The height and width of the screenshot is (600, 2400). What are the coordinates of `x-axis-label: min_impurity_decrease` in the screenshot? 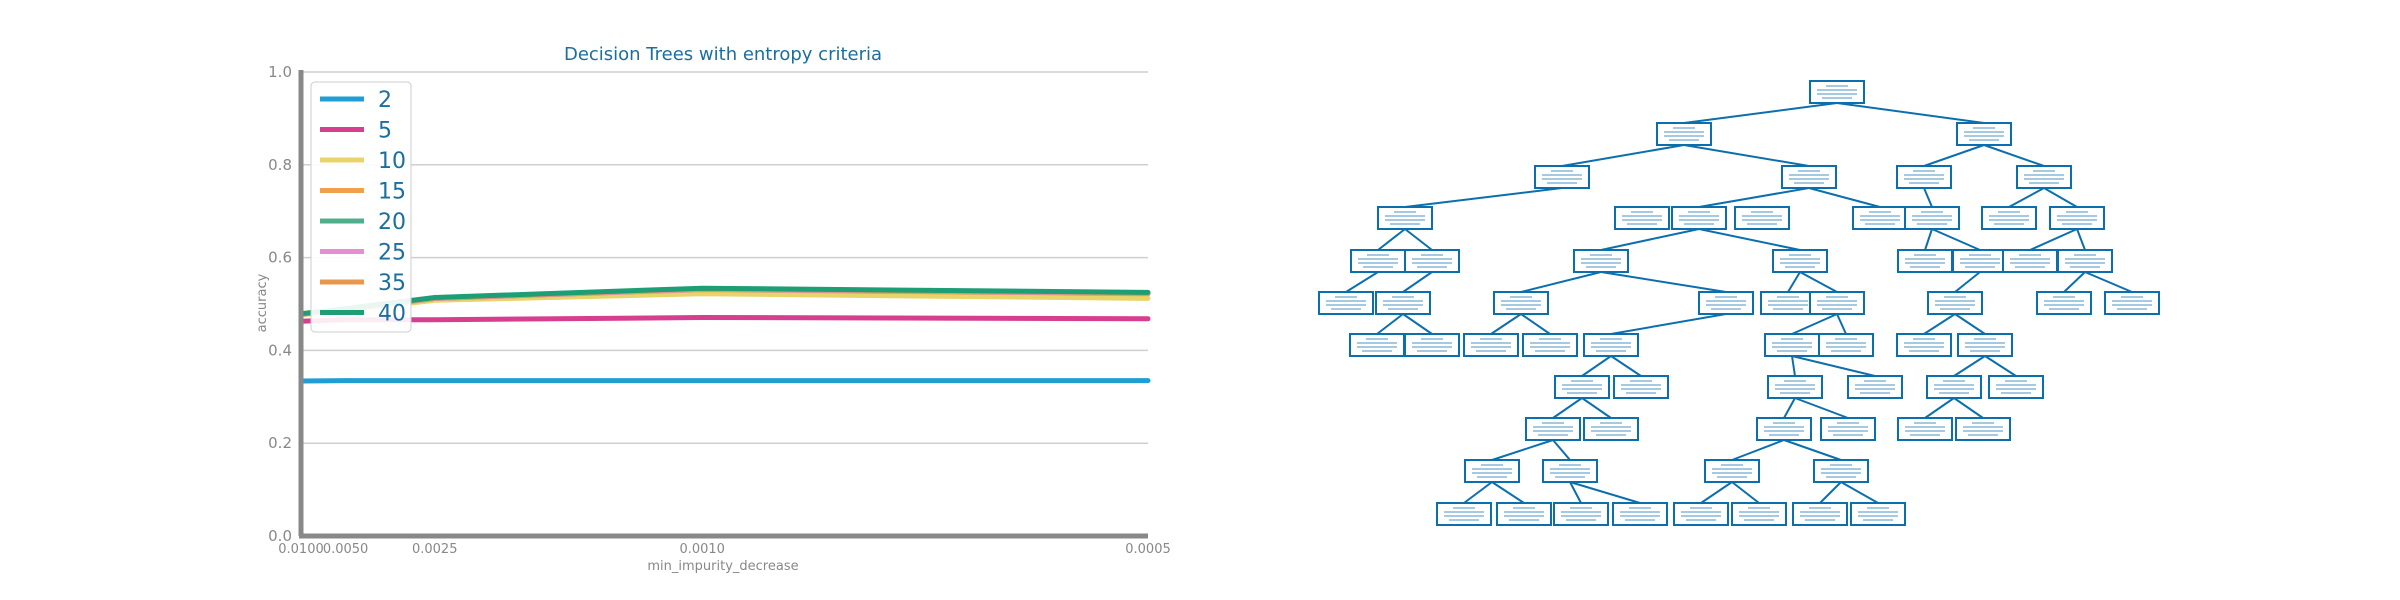 It's located at (722, 566).